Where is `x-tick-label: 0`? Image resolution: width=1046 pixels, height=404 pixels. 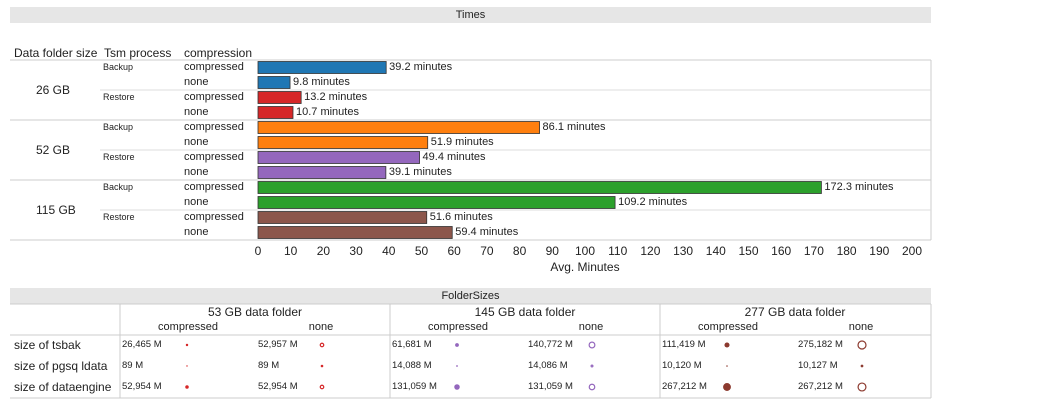 x-tick-label: 0 is located at coordinates (258, 251).